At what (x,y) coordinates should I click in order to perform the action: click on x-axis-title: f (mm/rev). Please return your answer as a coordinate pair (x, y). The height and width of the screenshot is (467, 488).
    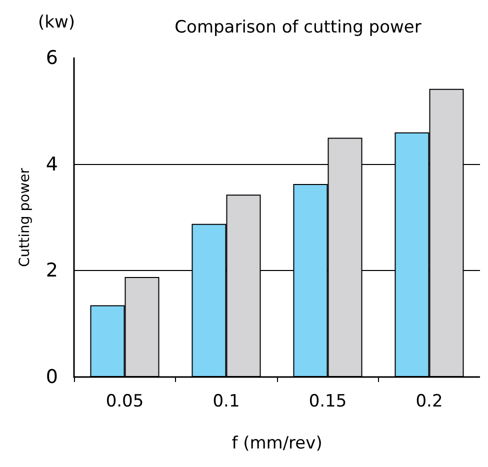
    Looking at the image, I should click on (277, 444).